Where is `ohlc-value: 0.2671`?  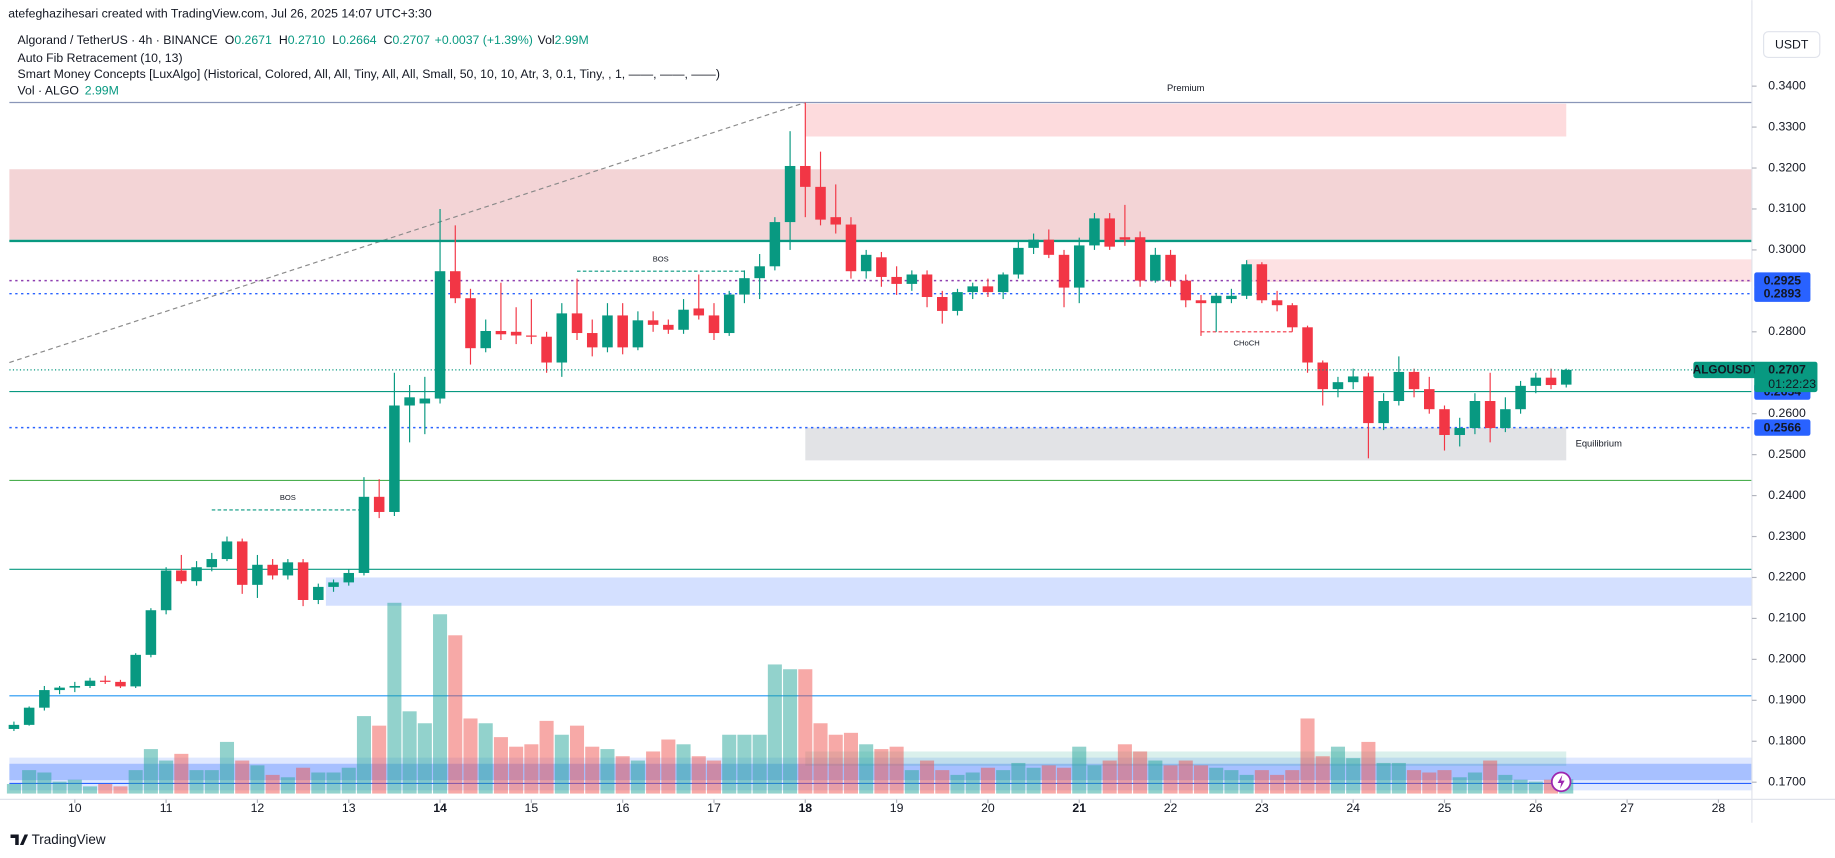 ohlc-value: 0.2671 is located at coordinates (253, 40).